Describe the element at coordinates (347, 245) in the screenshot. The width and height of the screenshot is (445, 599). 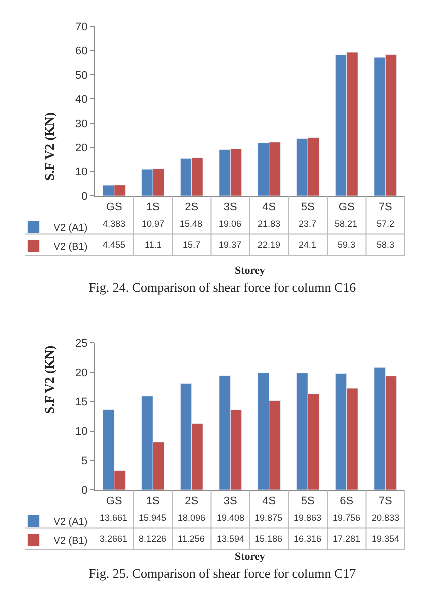
I see `data-label: 59.3` at that location.